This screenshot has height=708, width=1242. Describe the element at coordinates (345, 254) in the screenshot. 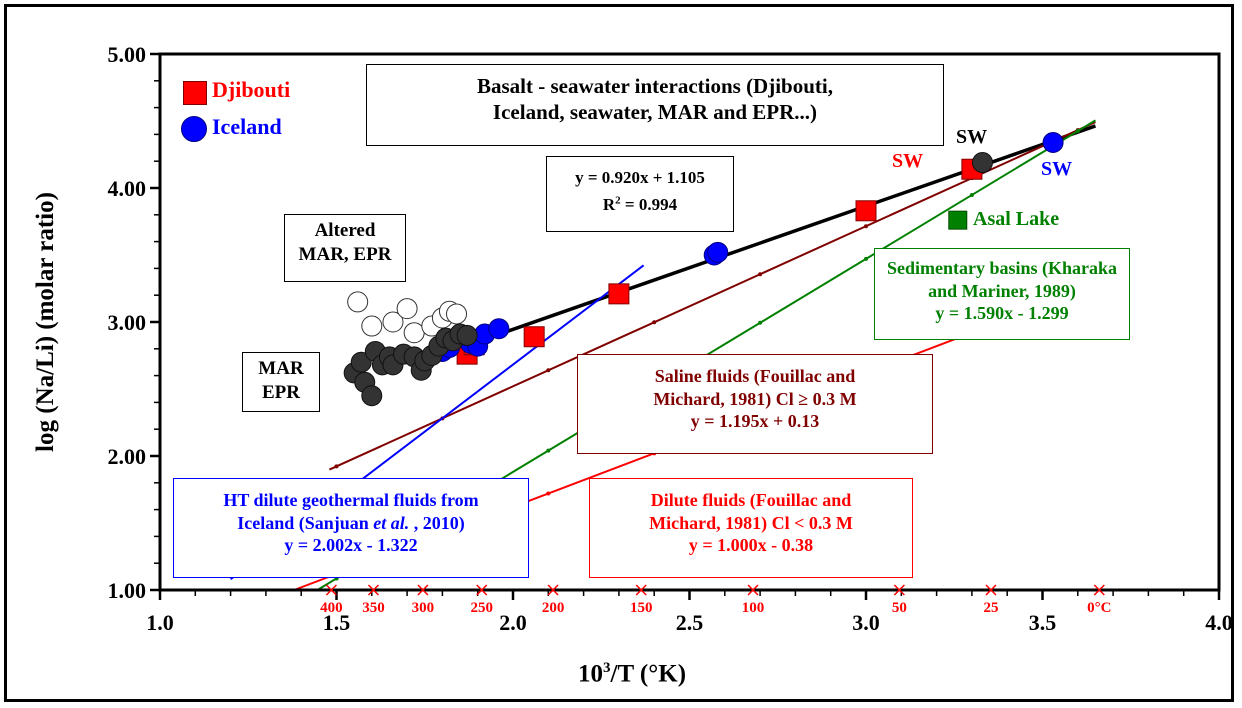

I see `altered-line-2: MAR, EPR` at that location.